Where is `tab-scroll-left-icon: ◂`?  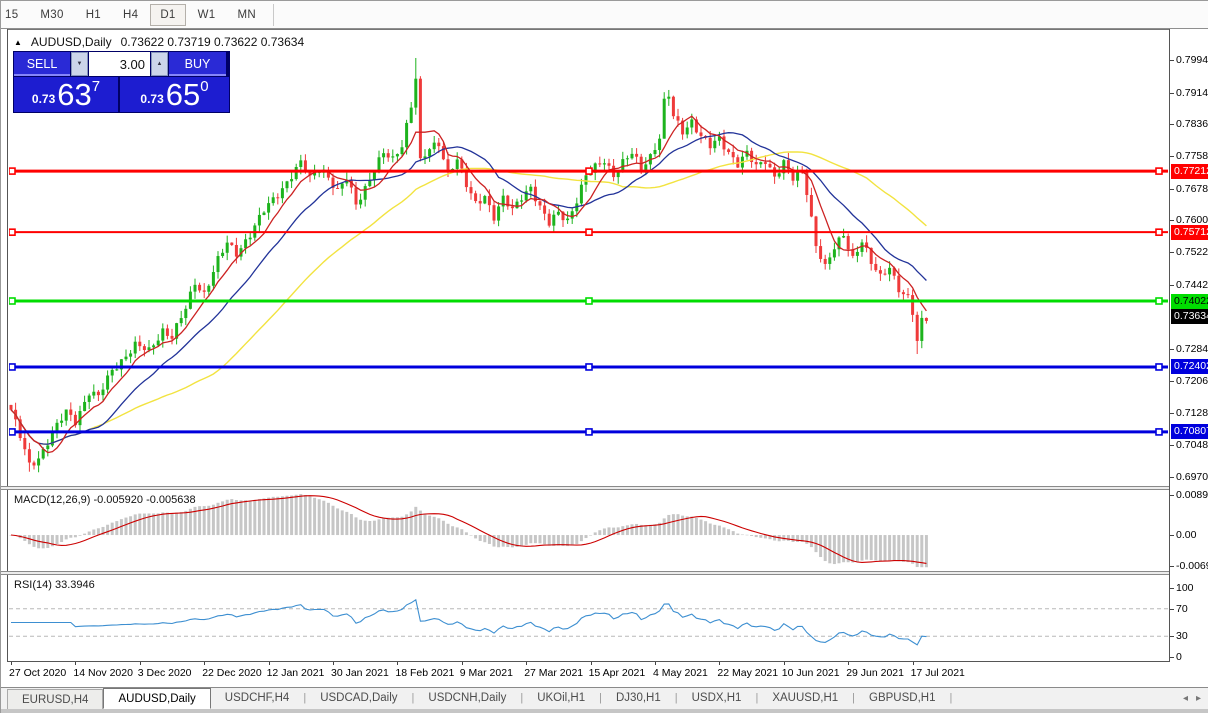
tab-scroll-left-icon: ◂ is located at coordinates (1185, 698).